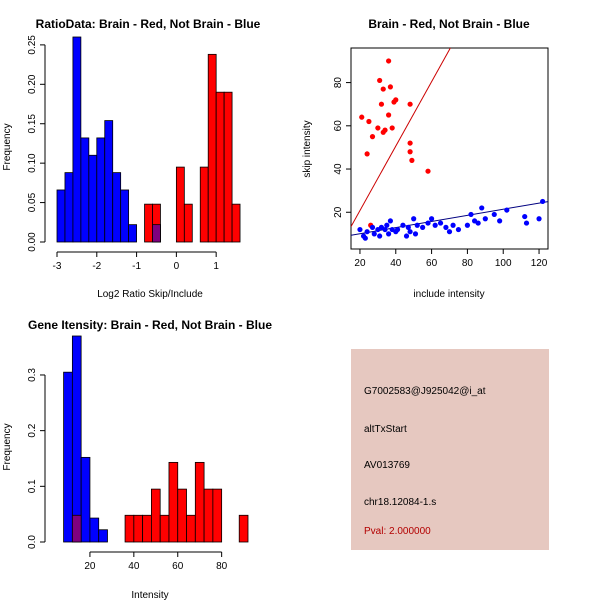 Image resolution: width=600 pixels, height=600 pixels. Describe the element at coordinates (149, 595) in the screenshot. I see `x-axis-label: Intensity` at that location.